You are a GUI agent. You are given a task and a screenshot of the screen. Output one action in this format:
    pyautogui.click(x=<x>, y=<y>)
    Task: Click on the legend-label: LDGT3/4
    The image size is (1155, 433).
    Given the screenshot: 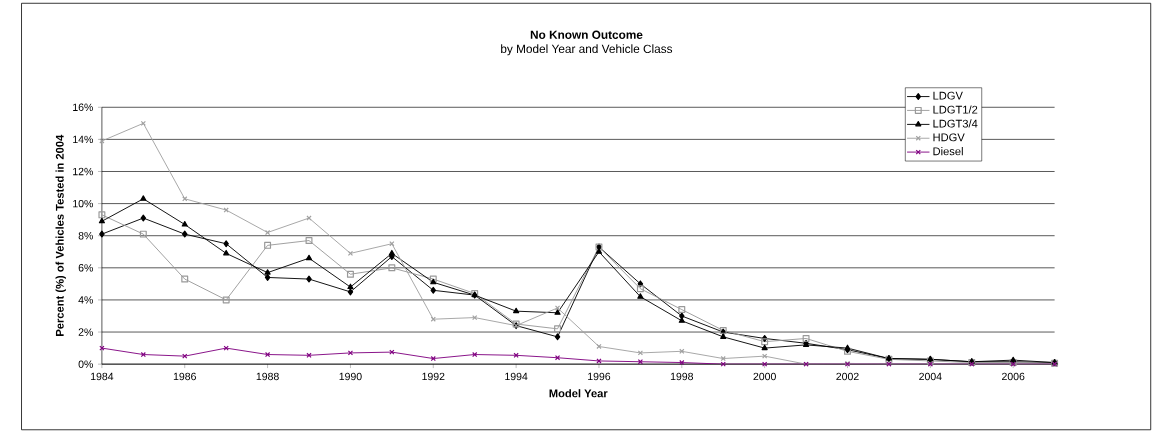 What is the action you would take?
    pyautogui.click(x=955, y=123)
    